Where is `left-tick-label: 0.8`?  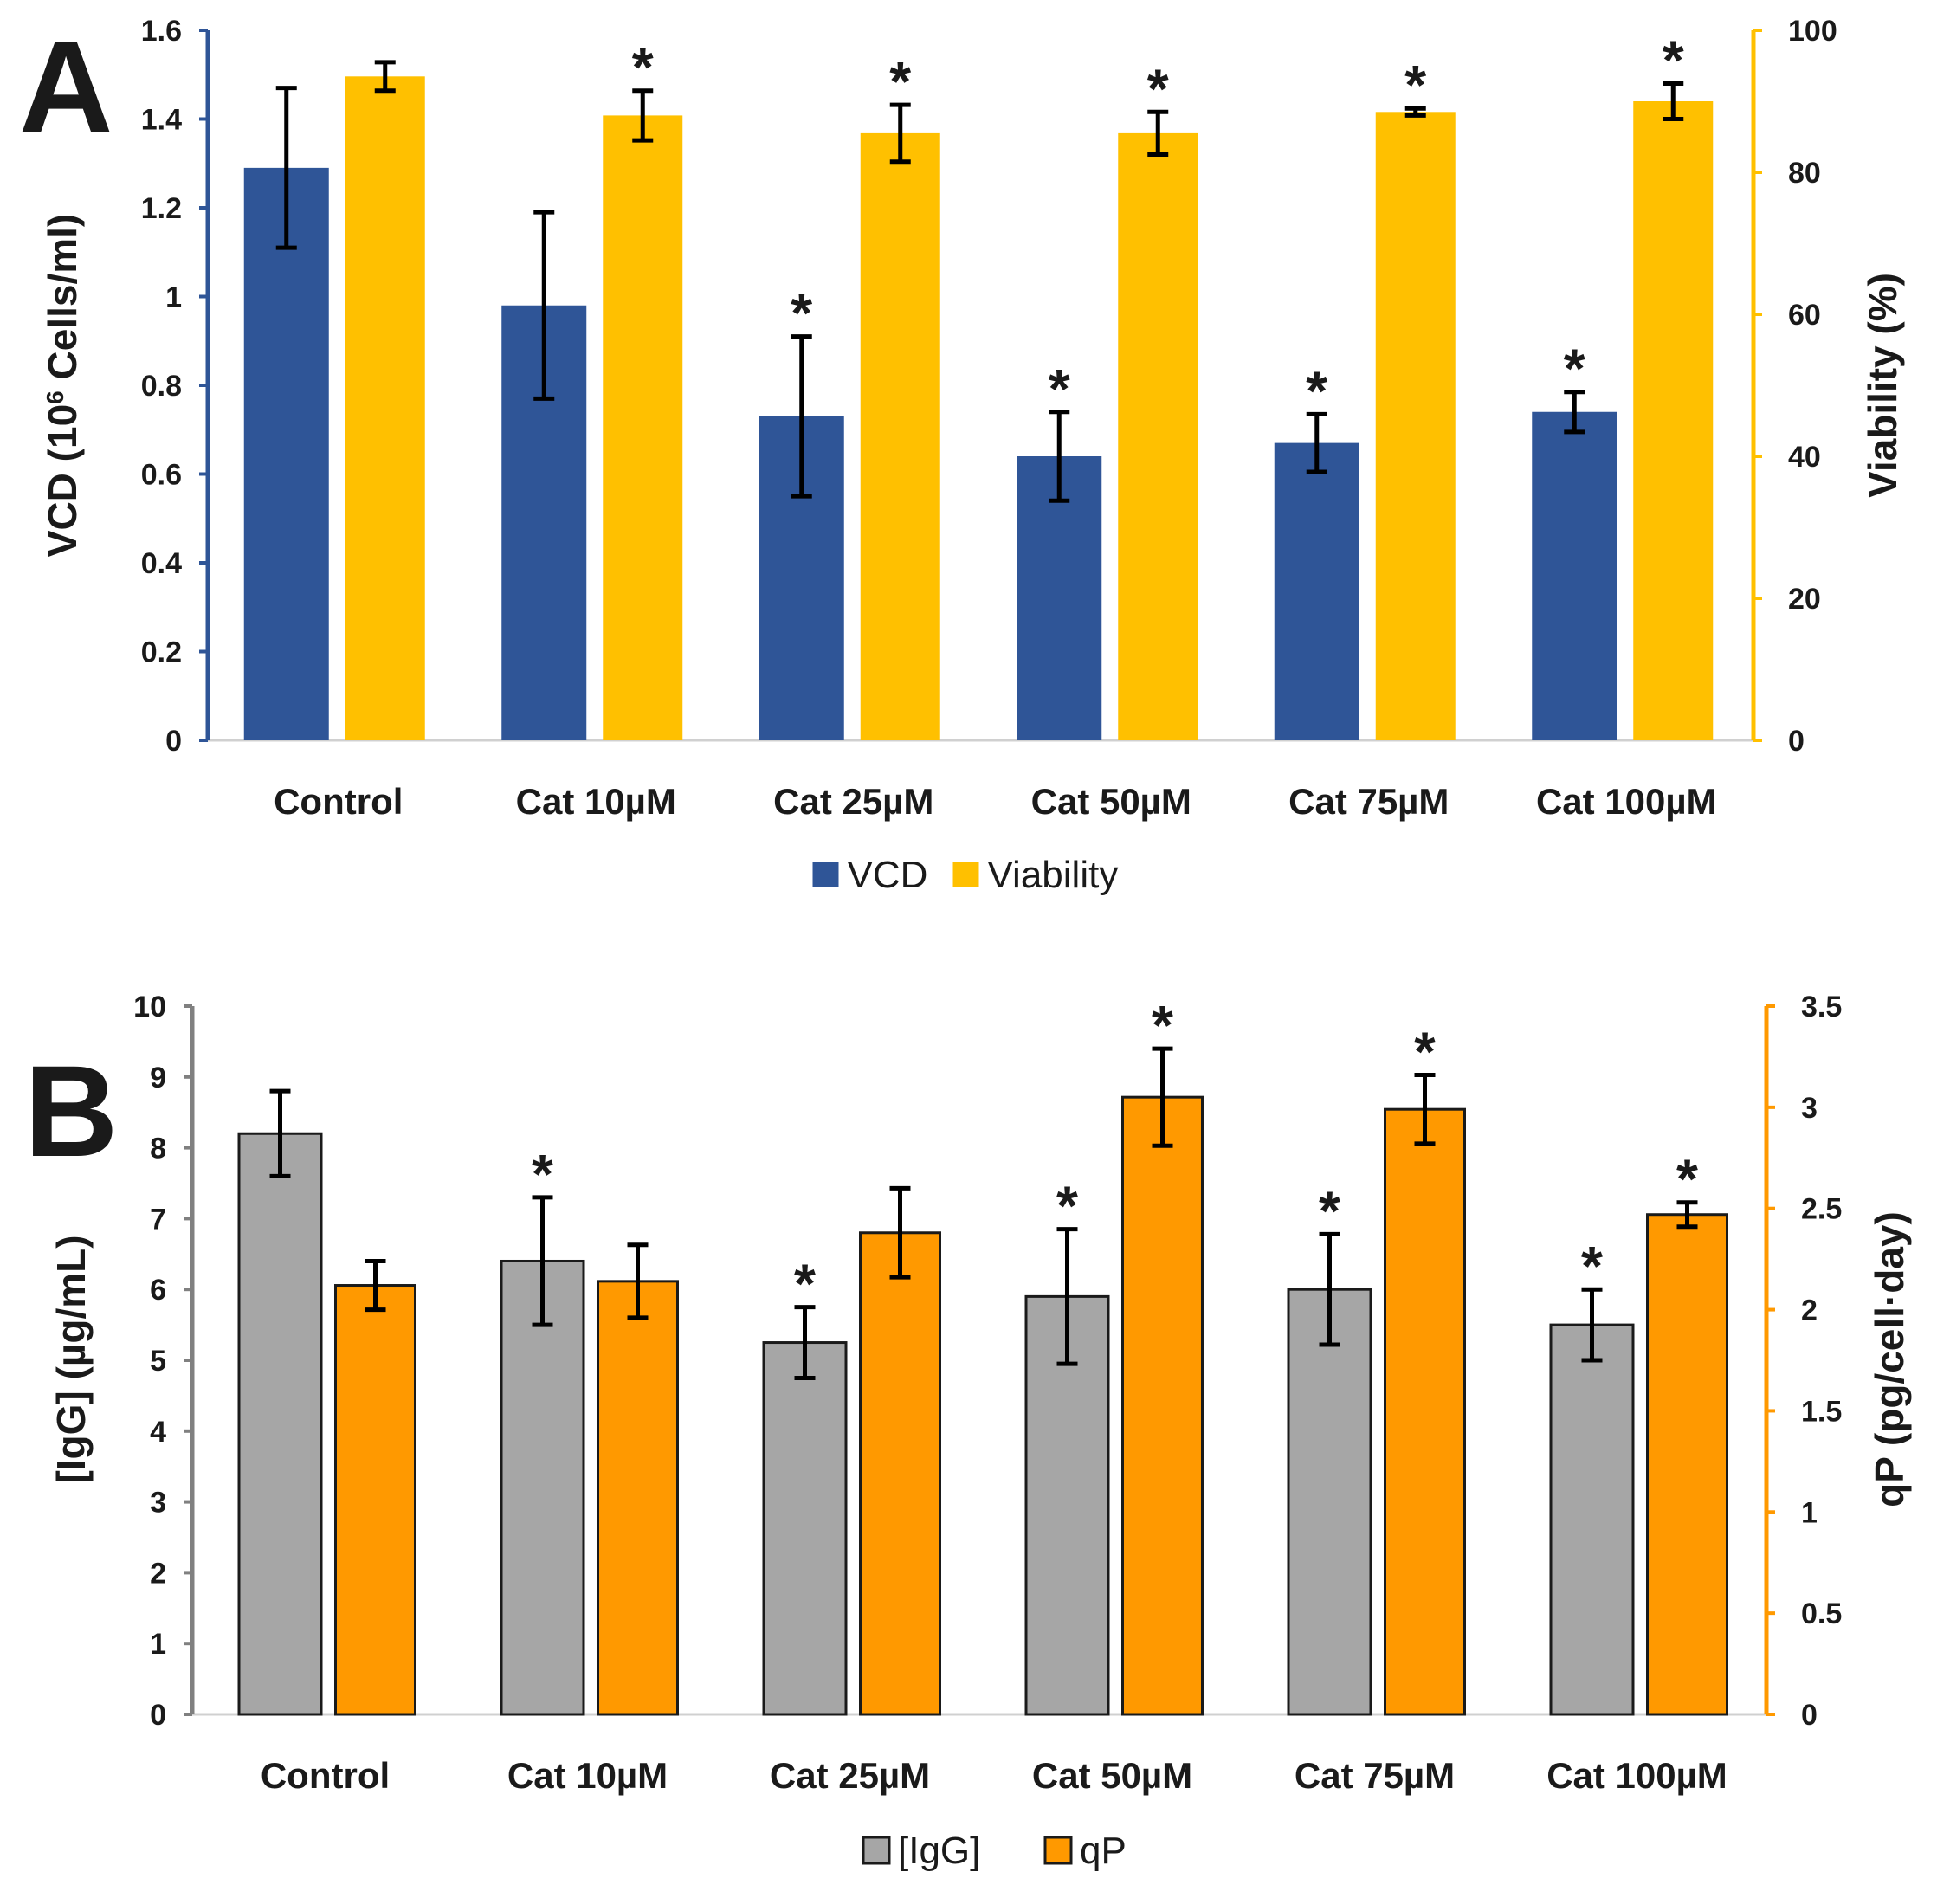 left-tick-label: 0.8 is located at coordinates (162, 386).